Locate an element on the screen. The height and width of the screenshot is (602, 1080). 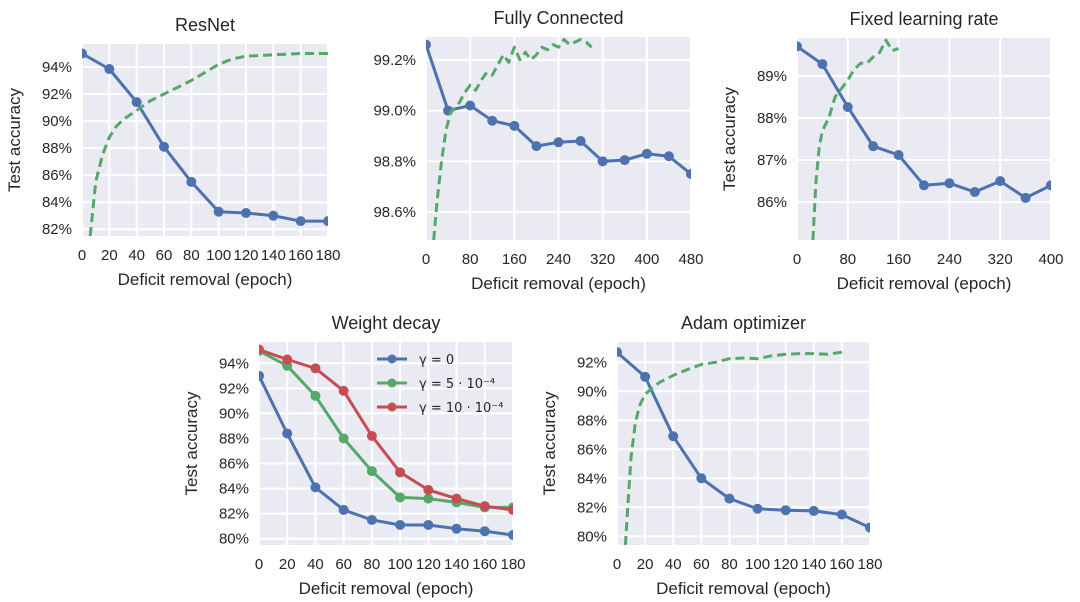
x-tick-label: 240 is located at coordinates (558, 259).